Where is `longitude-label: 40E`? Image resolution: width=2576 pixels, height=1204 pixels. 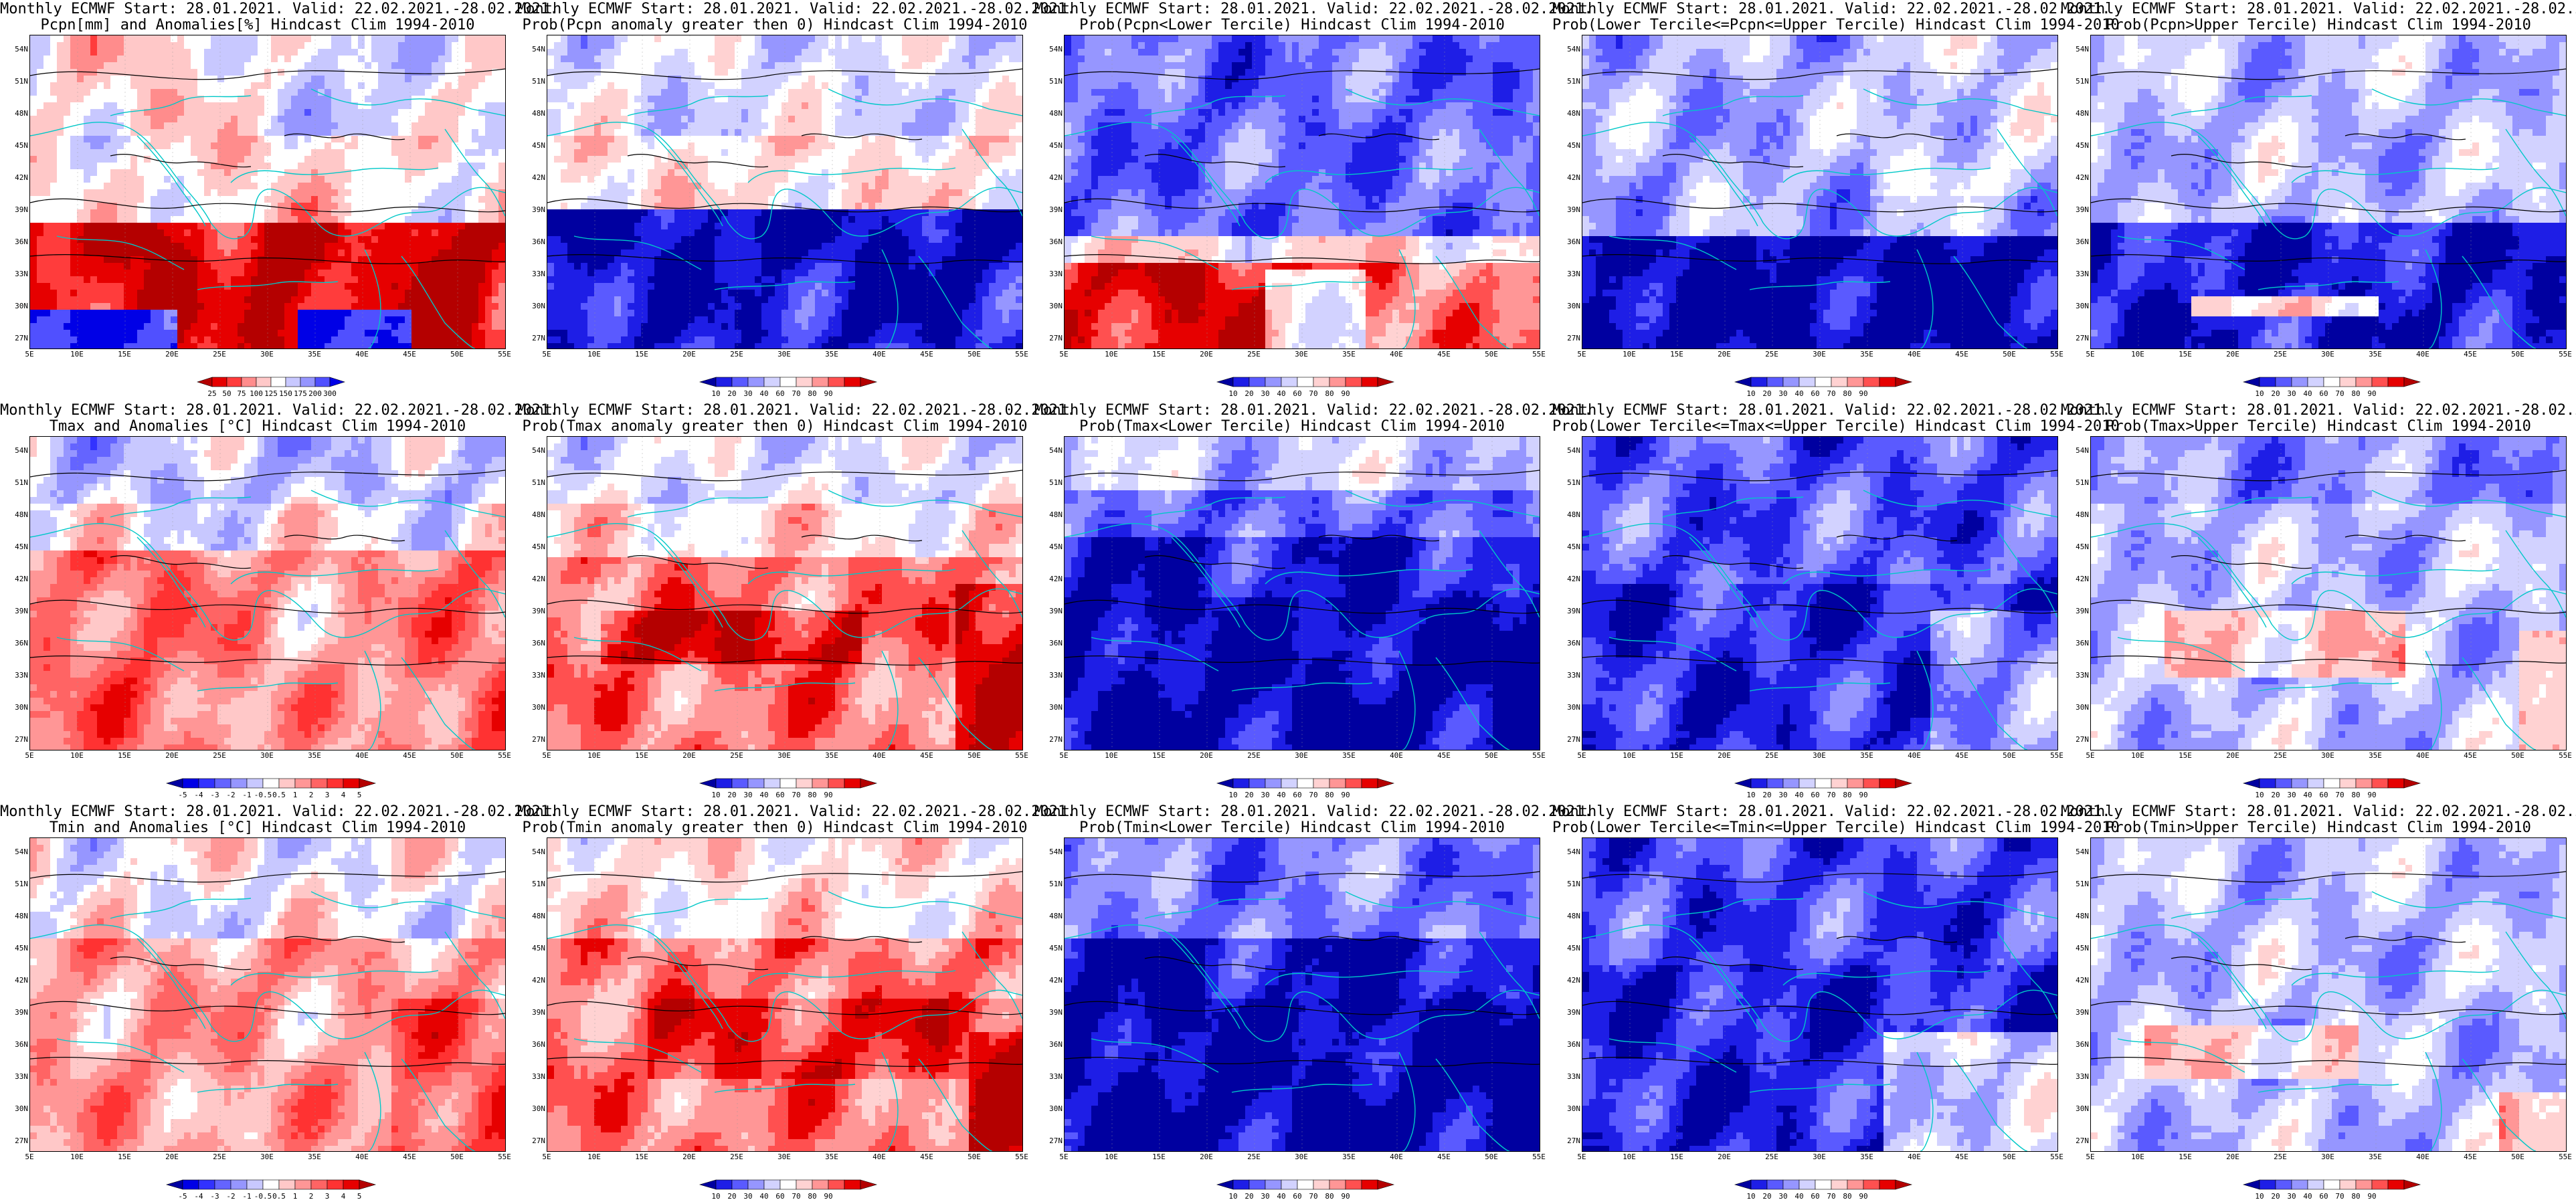
longitude-label: 40E is located at coordinates (362, 354).